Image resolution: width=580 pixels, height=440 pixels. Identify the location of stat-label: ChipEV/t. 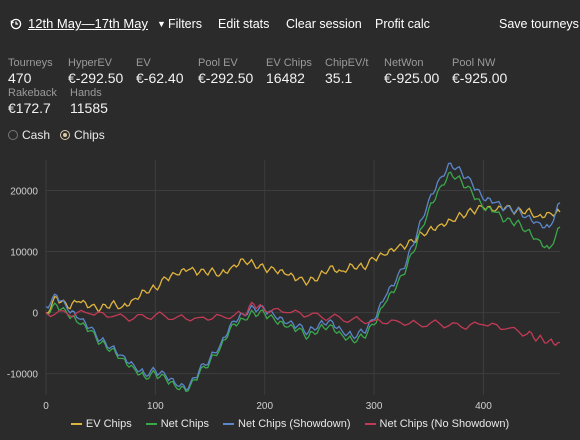
(347, 63).